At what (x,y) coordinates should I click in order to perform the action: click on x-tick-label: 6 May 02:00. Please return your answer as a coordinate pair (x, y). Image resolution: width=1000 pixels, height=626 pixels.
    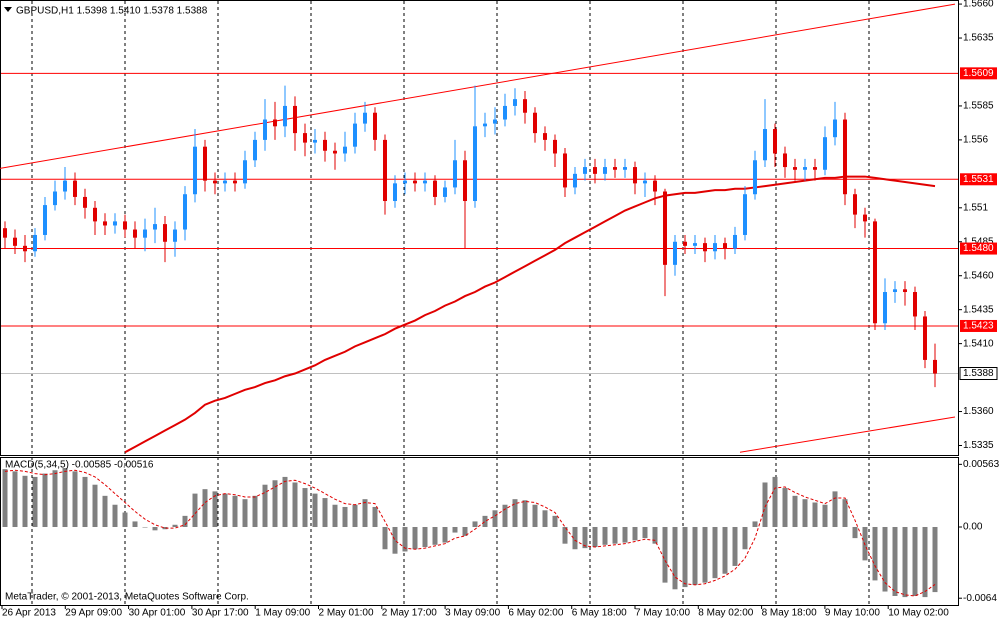
    Looking at the image, I should click on (535, 613).